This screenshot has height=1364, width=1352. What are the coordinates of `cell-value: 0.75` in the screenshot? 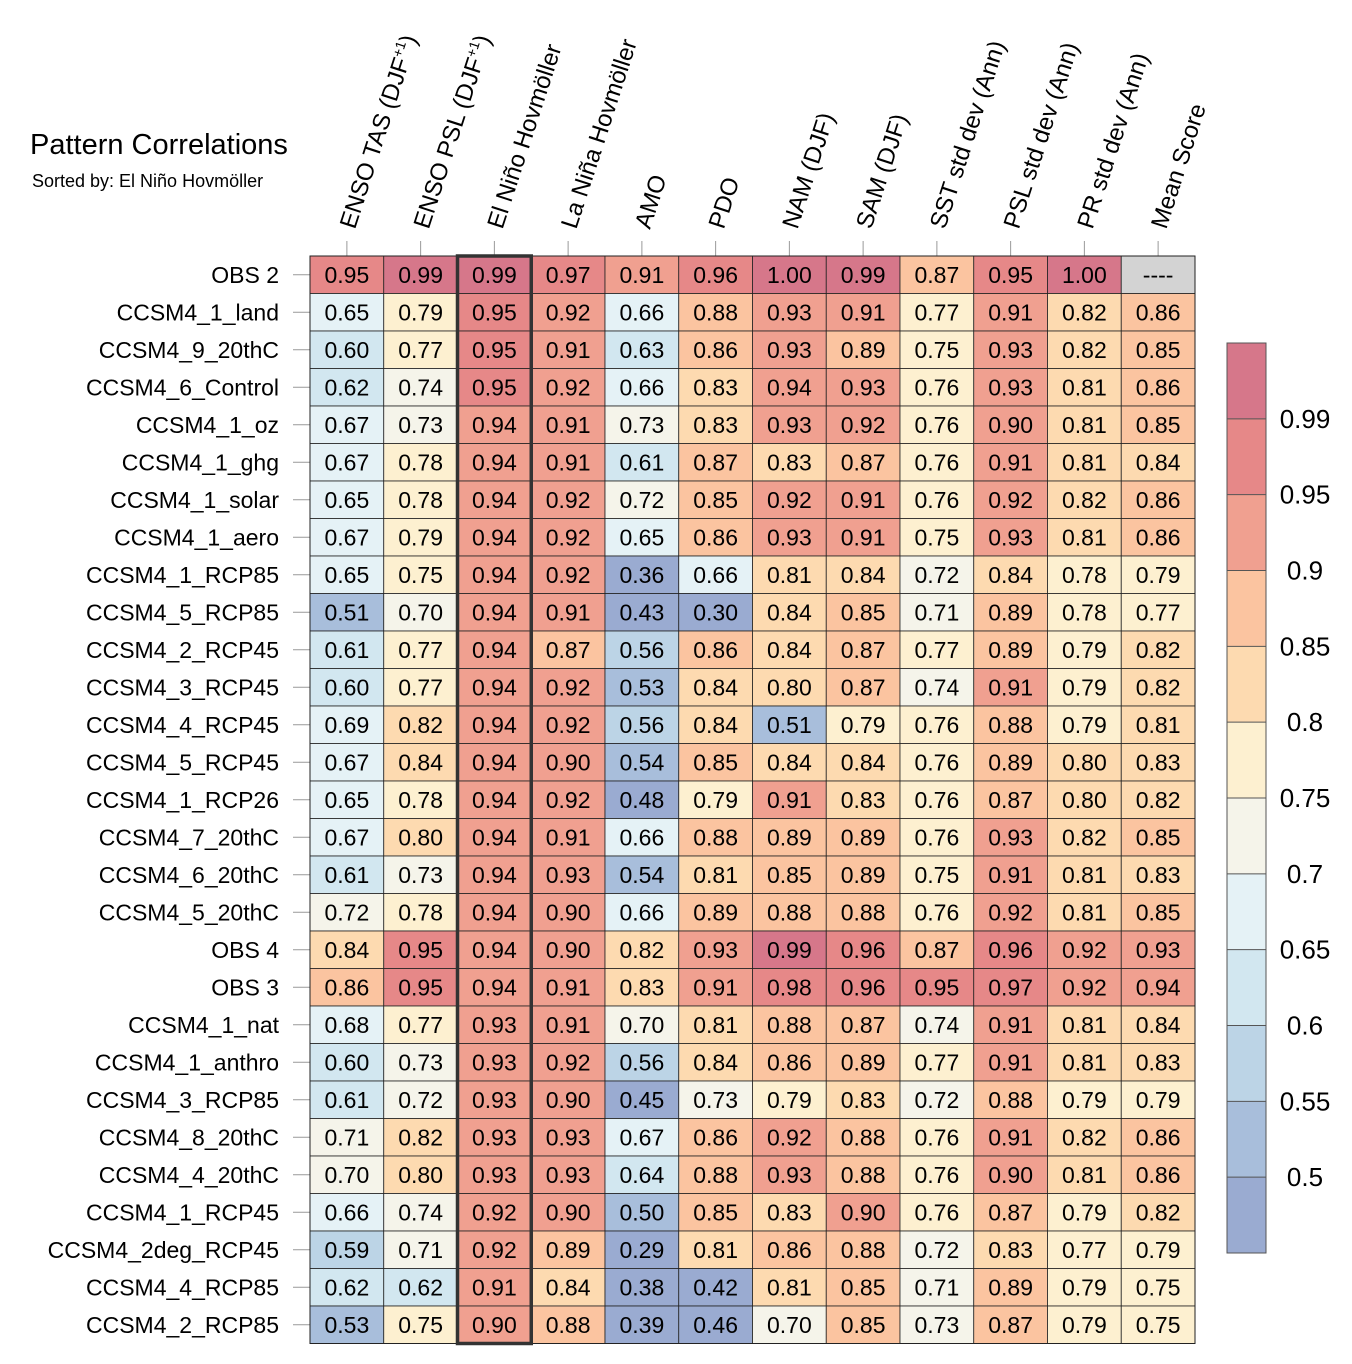 It's located at (936, 350).